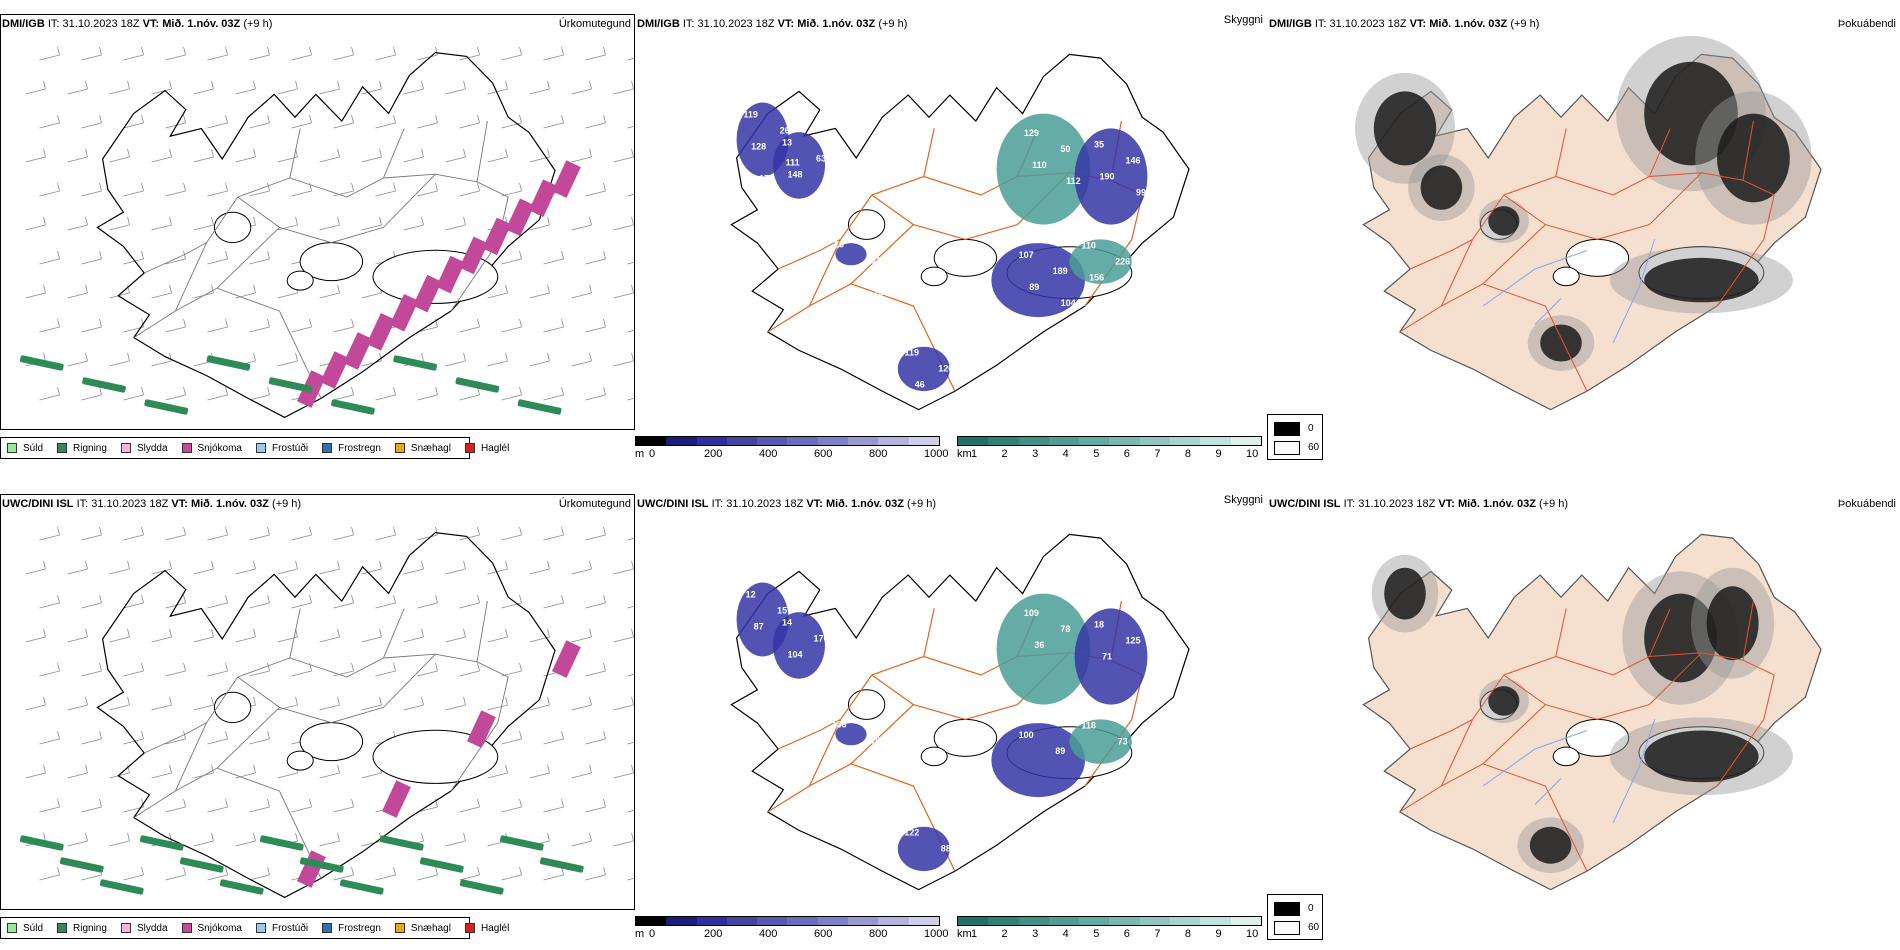  I want to click on fog-param-row1: Þokuábendi, so click(1866, 24).